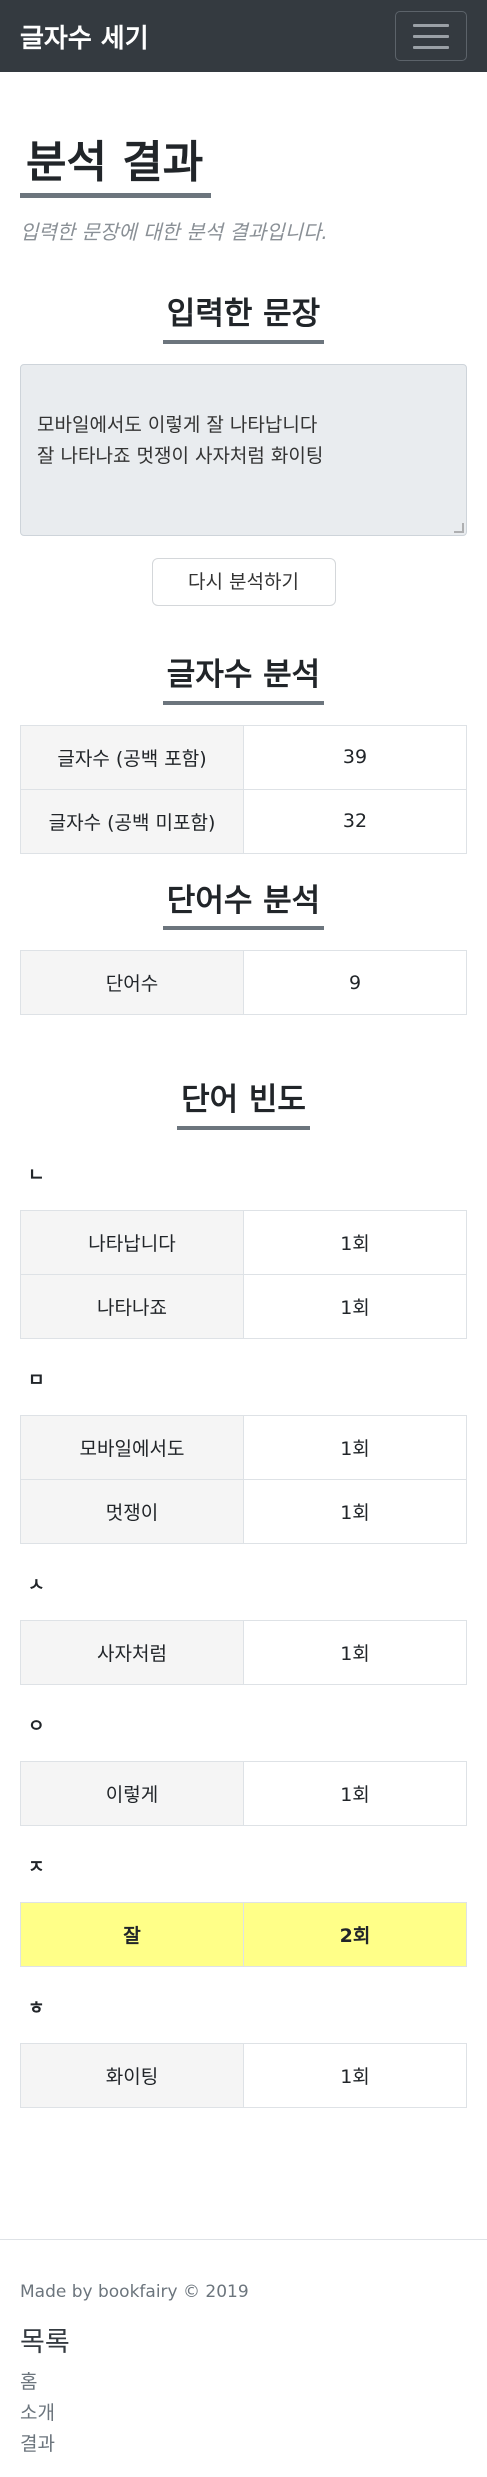  What do you see at coordinates (355, 983) in the screenshot?
I see `table-value: 9` at bounding box center [355, 983].